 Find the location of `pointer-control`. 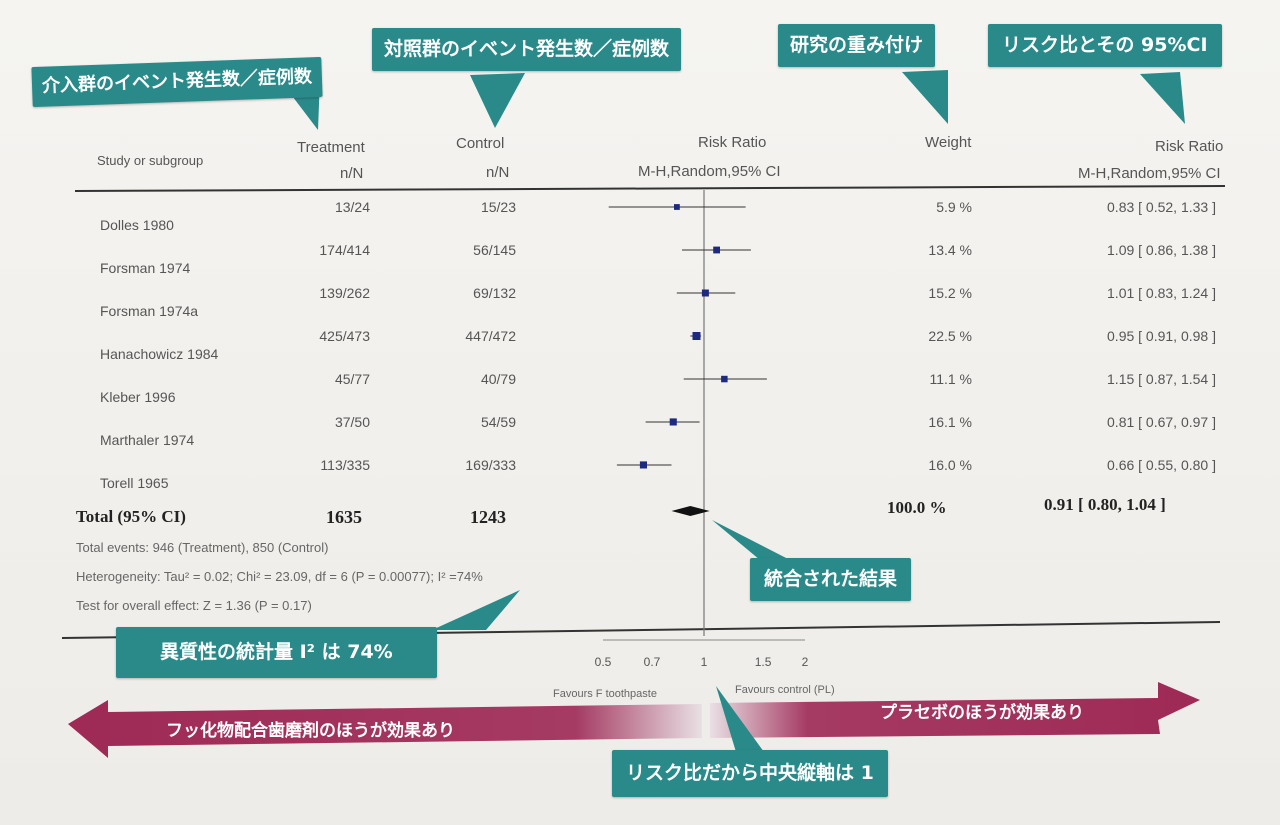

pointer-control is located at coordinates (497, 100).